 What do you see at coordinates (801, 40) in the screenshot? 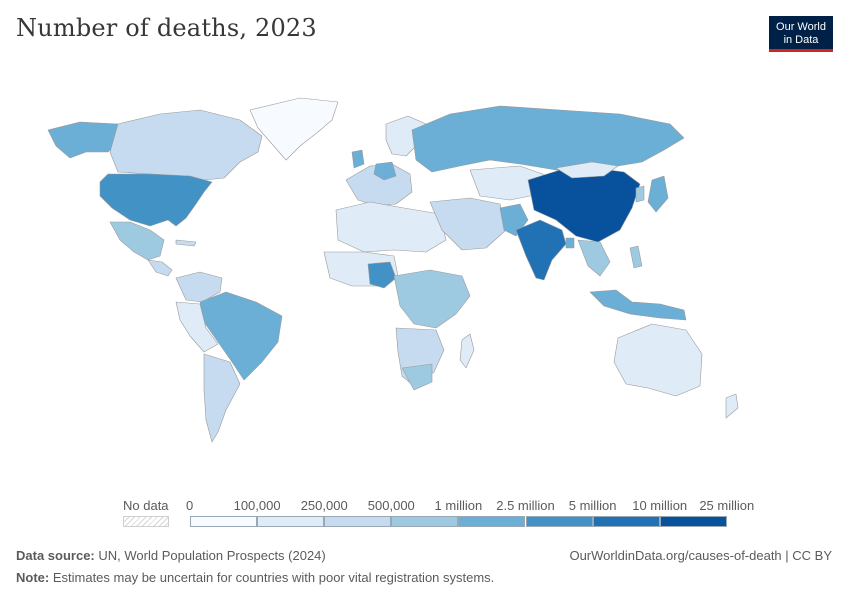
I see `logo-line-2: in Data` at bounding box center [801, 40].